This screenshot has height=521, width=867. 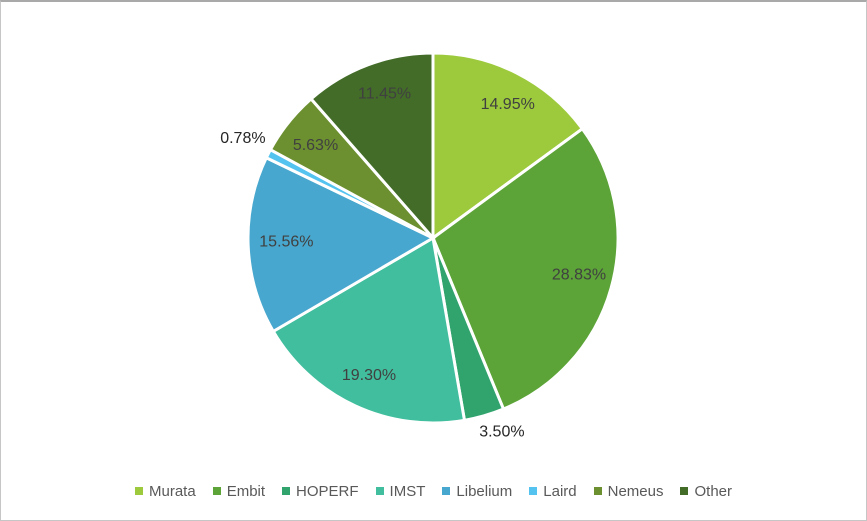 I want to click on legend-item-laird: Laird, so click(x=553, y=491).